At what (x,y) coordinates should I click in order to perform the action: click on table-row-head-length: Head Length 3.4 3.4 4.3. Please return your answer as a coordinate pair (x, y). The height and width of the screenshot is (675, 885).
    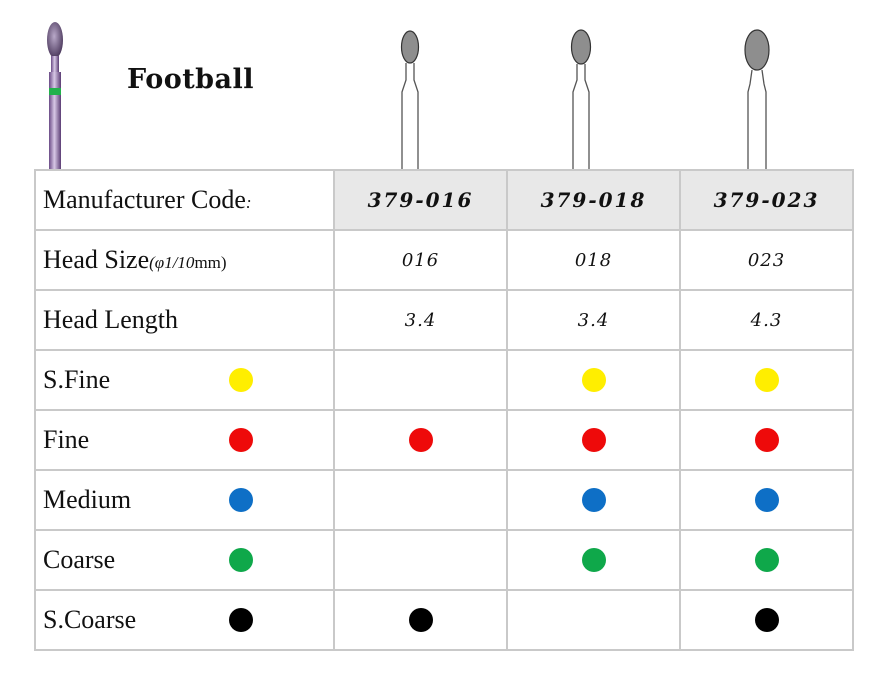
    Looking at the image, I should click on (444, 320).